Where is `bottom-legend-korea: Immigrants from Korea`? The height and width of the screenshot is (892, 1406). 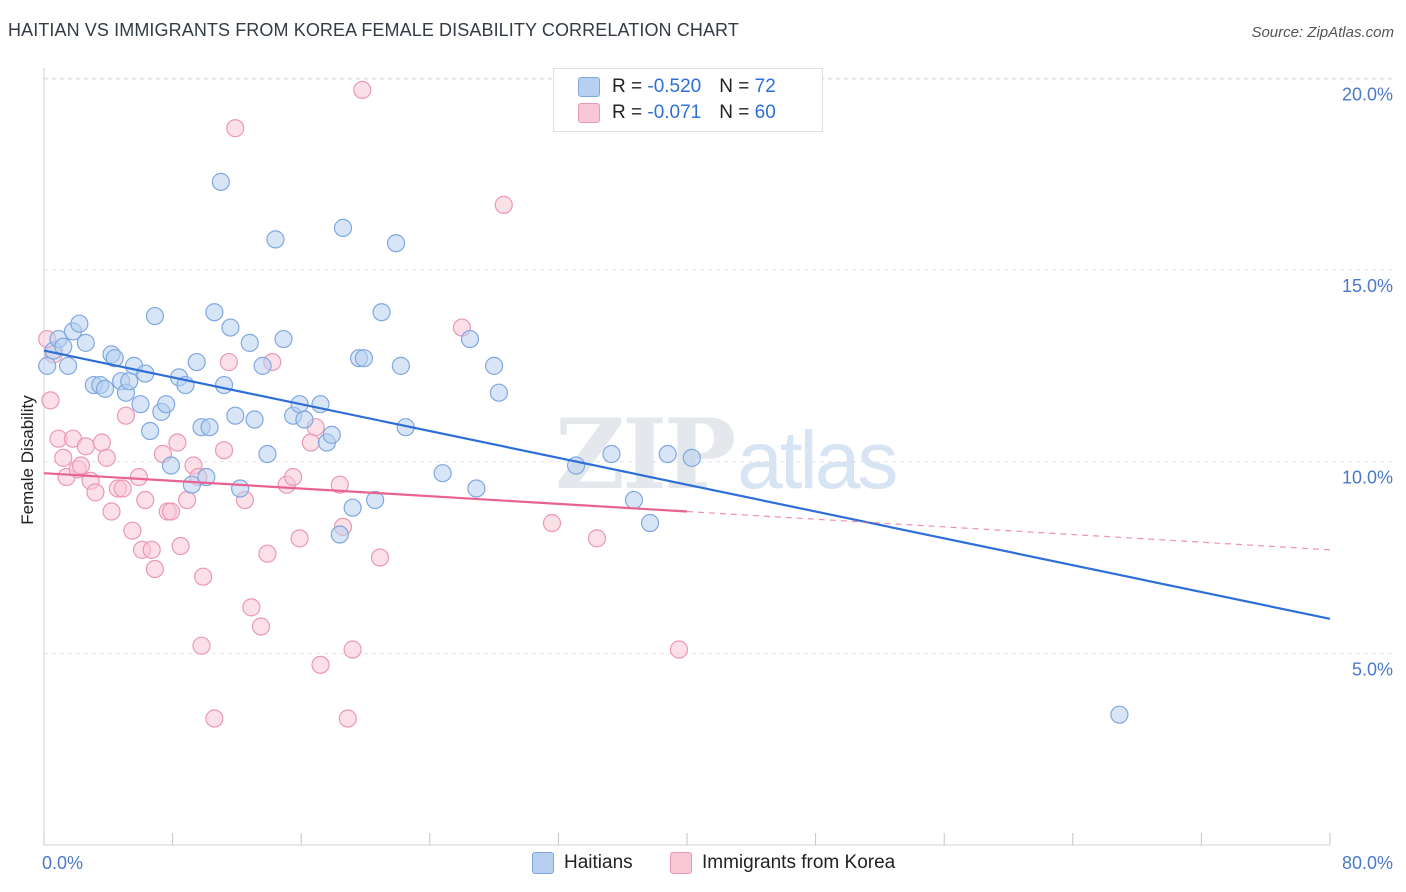 bottom-legend-korea: Immigrants from Korea is located at coordinates (782, 863).